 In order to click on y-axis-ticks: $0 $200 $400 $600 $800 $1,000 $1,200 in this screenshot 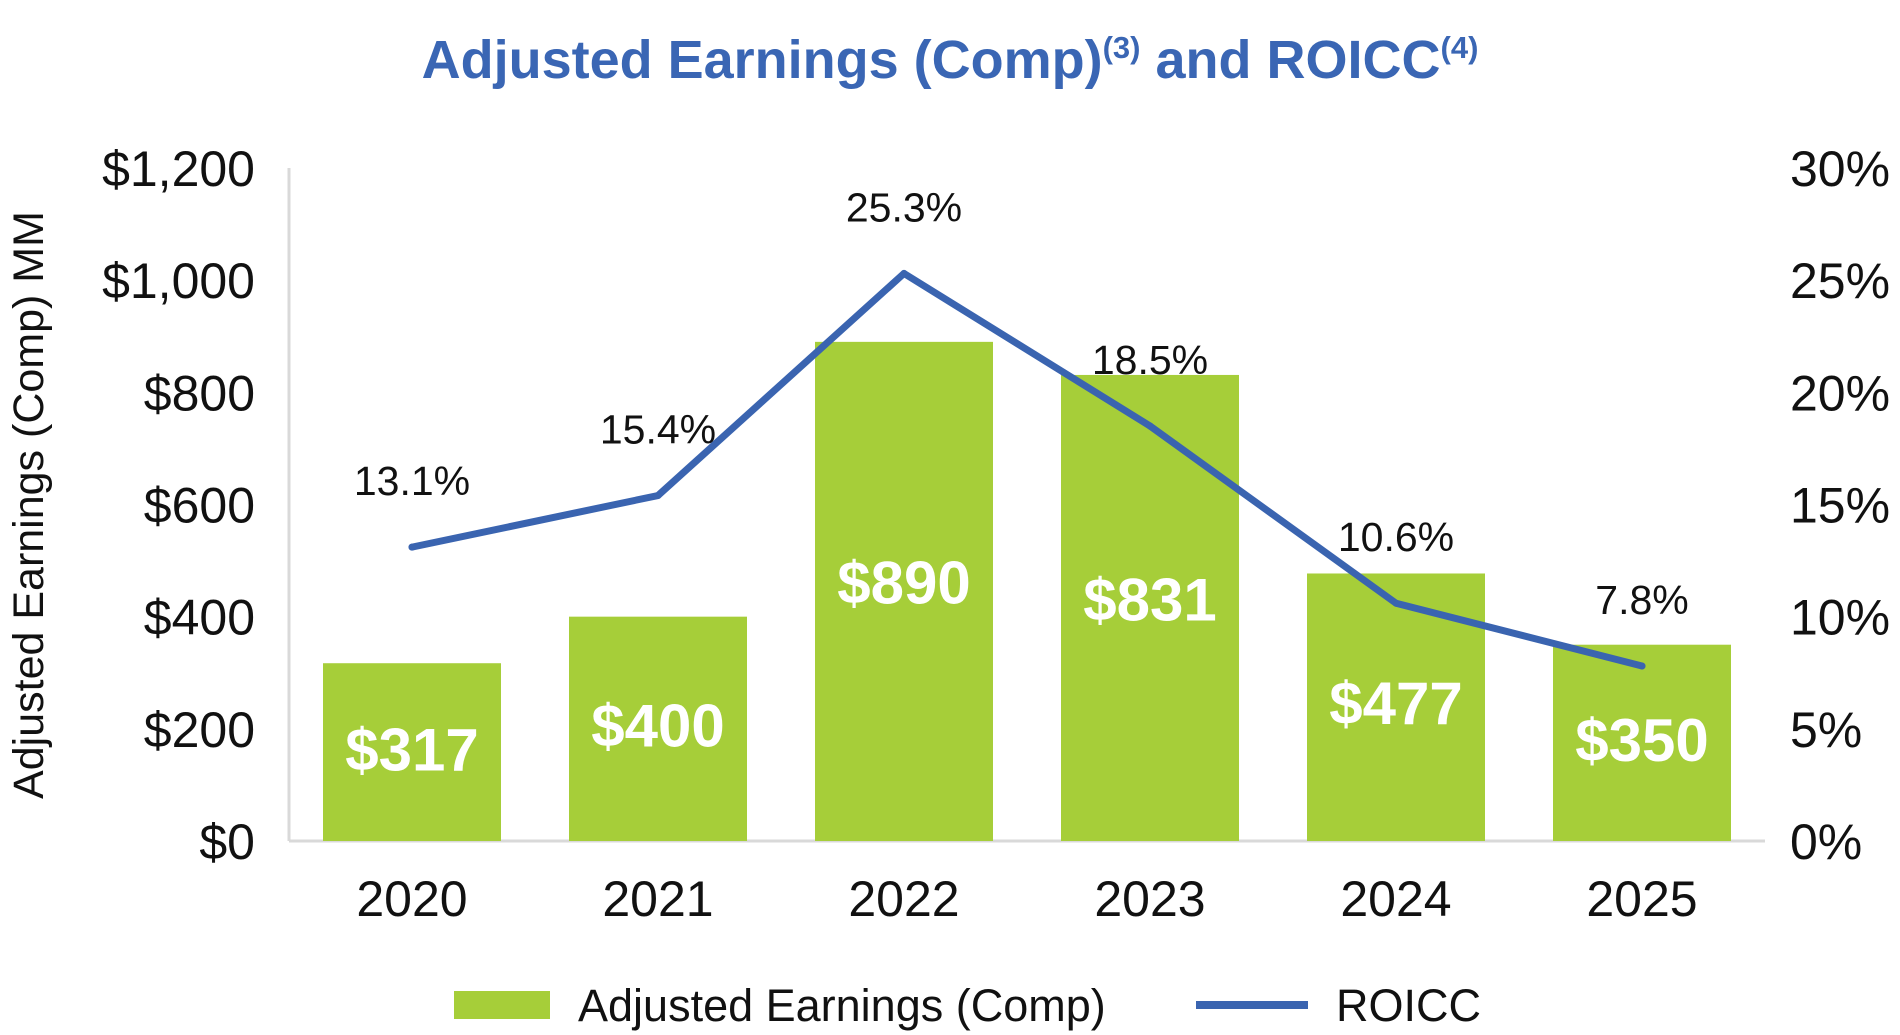, I will do `click(178, 505)`.